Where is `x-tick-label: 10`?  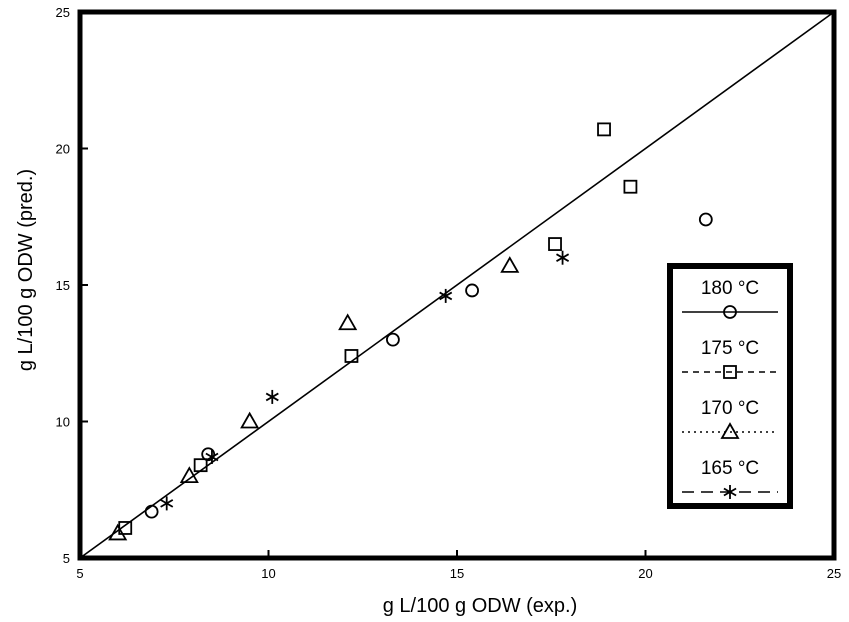 x-tick-label: 10 is located at coordinates (268, 573).